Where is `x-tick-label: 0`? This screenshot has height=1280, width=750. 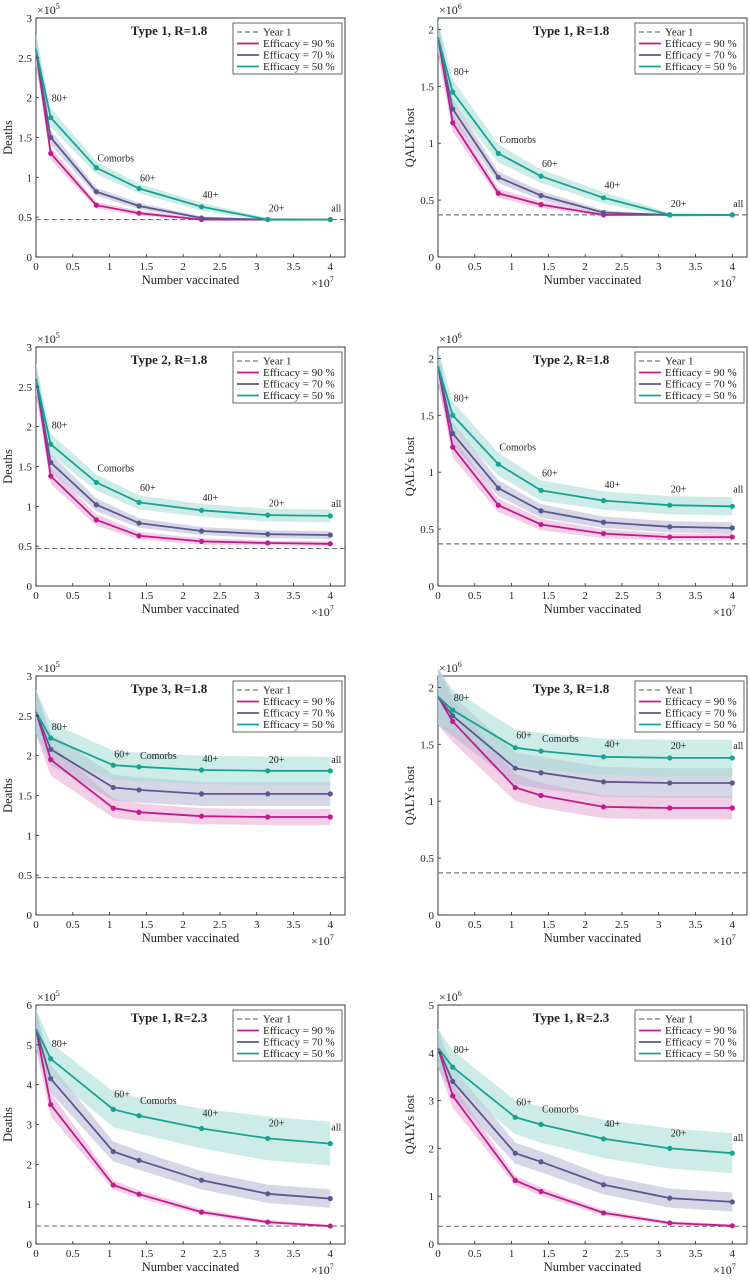 x-tick-label: 0 is located at coordinates (36, 267).